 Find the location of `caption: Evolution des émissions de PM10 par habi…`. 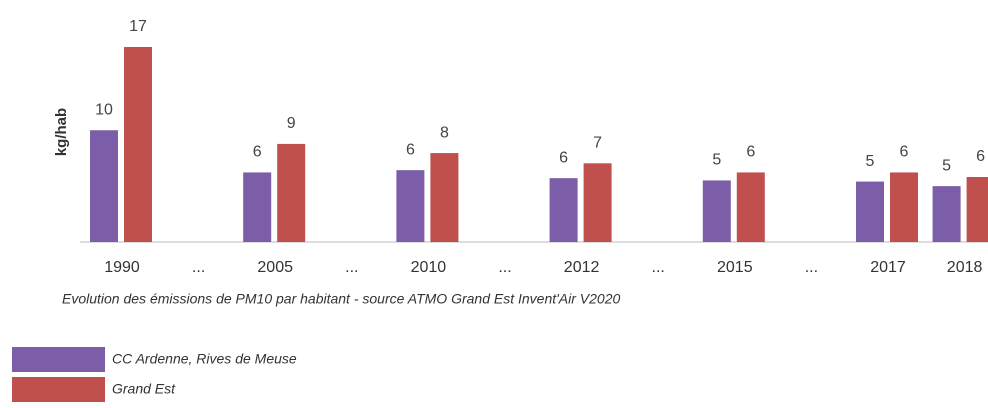

caption: Evolution des émissions de PM10 par habi… is located at coordinates (341, 299).